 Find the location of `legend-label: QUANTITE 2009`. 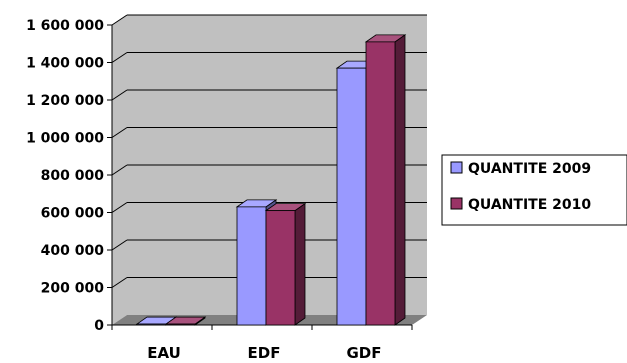

legend-label: QUANTITE 2009 is located at coordinates (529, 169).